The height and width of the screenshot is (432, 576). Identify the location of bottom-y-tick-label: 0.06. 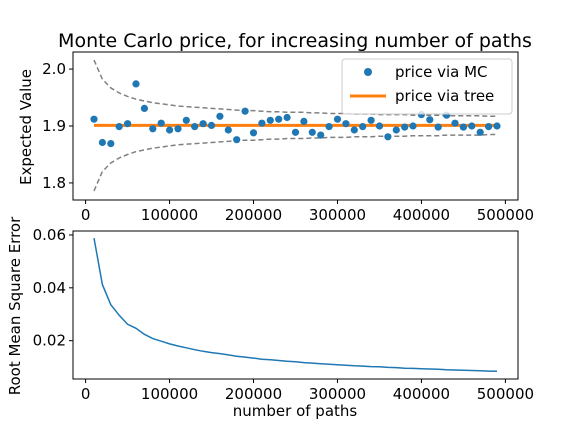
(49, 235).